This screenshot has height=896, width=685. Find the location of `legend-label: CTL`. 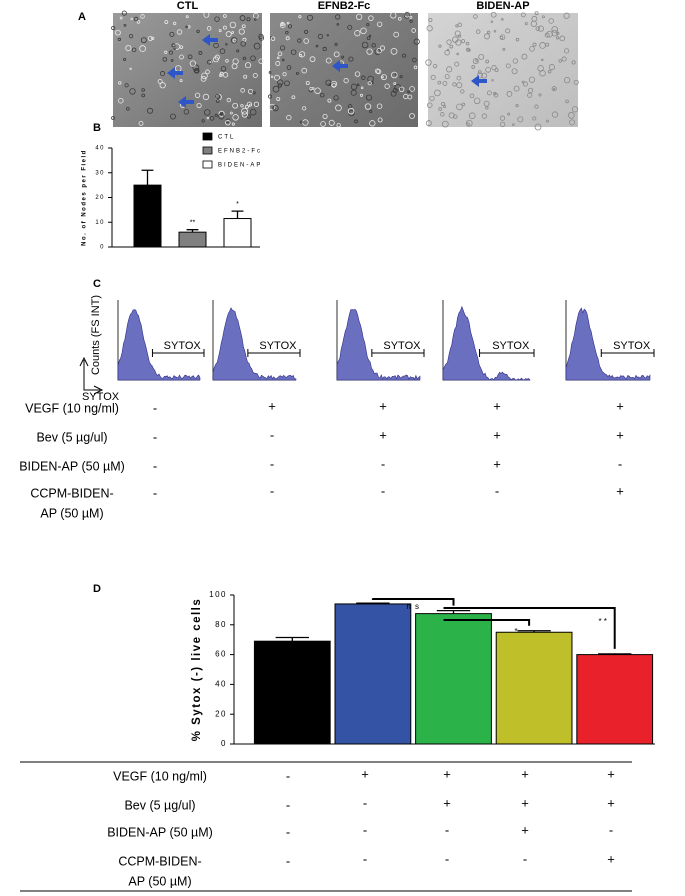

legend-label: CTL is located at coordinates (226, 138).